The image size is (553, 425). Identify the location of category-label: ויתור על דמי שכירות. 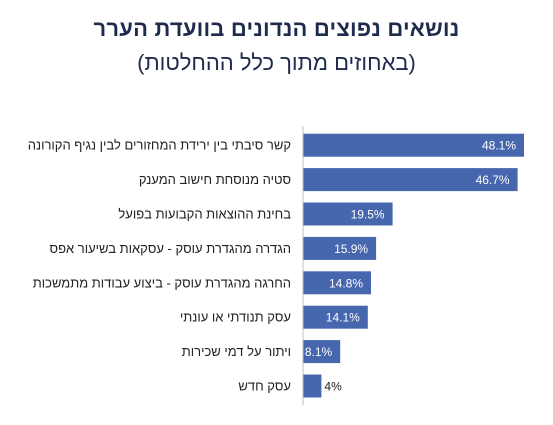
(236, 351).